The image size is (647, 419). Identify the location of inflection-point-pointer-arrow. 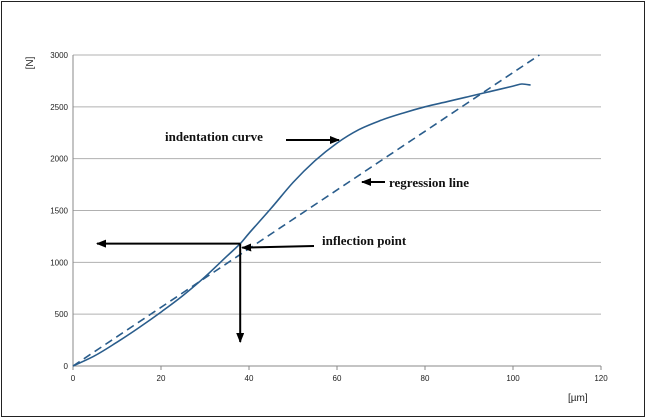
(278, 247).